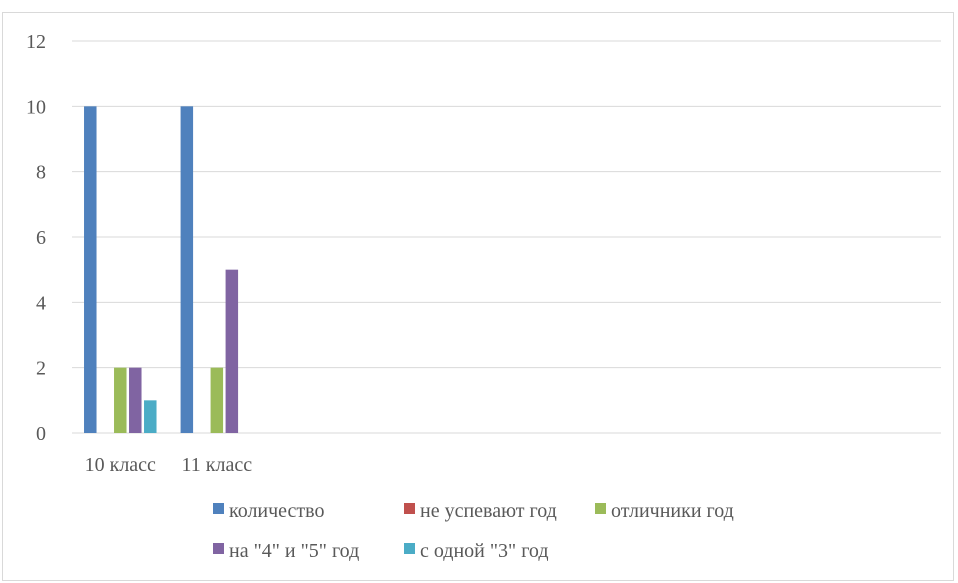 This screenshot has height=583, width=958. Describe the element at coordinates (294, 551) in the screenshot. I see `legend-label: на "4" и "5" год` at that location.